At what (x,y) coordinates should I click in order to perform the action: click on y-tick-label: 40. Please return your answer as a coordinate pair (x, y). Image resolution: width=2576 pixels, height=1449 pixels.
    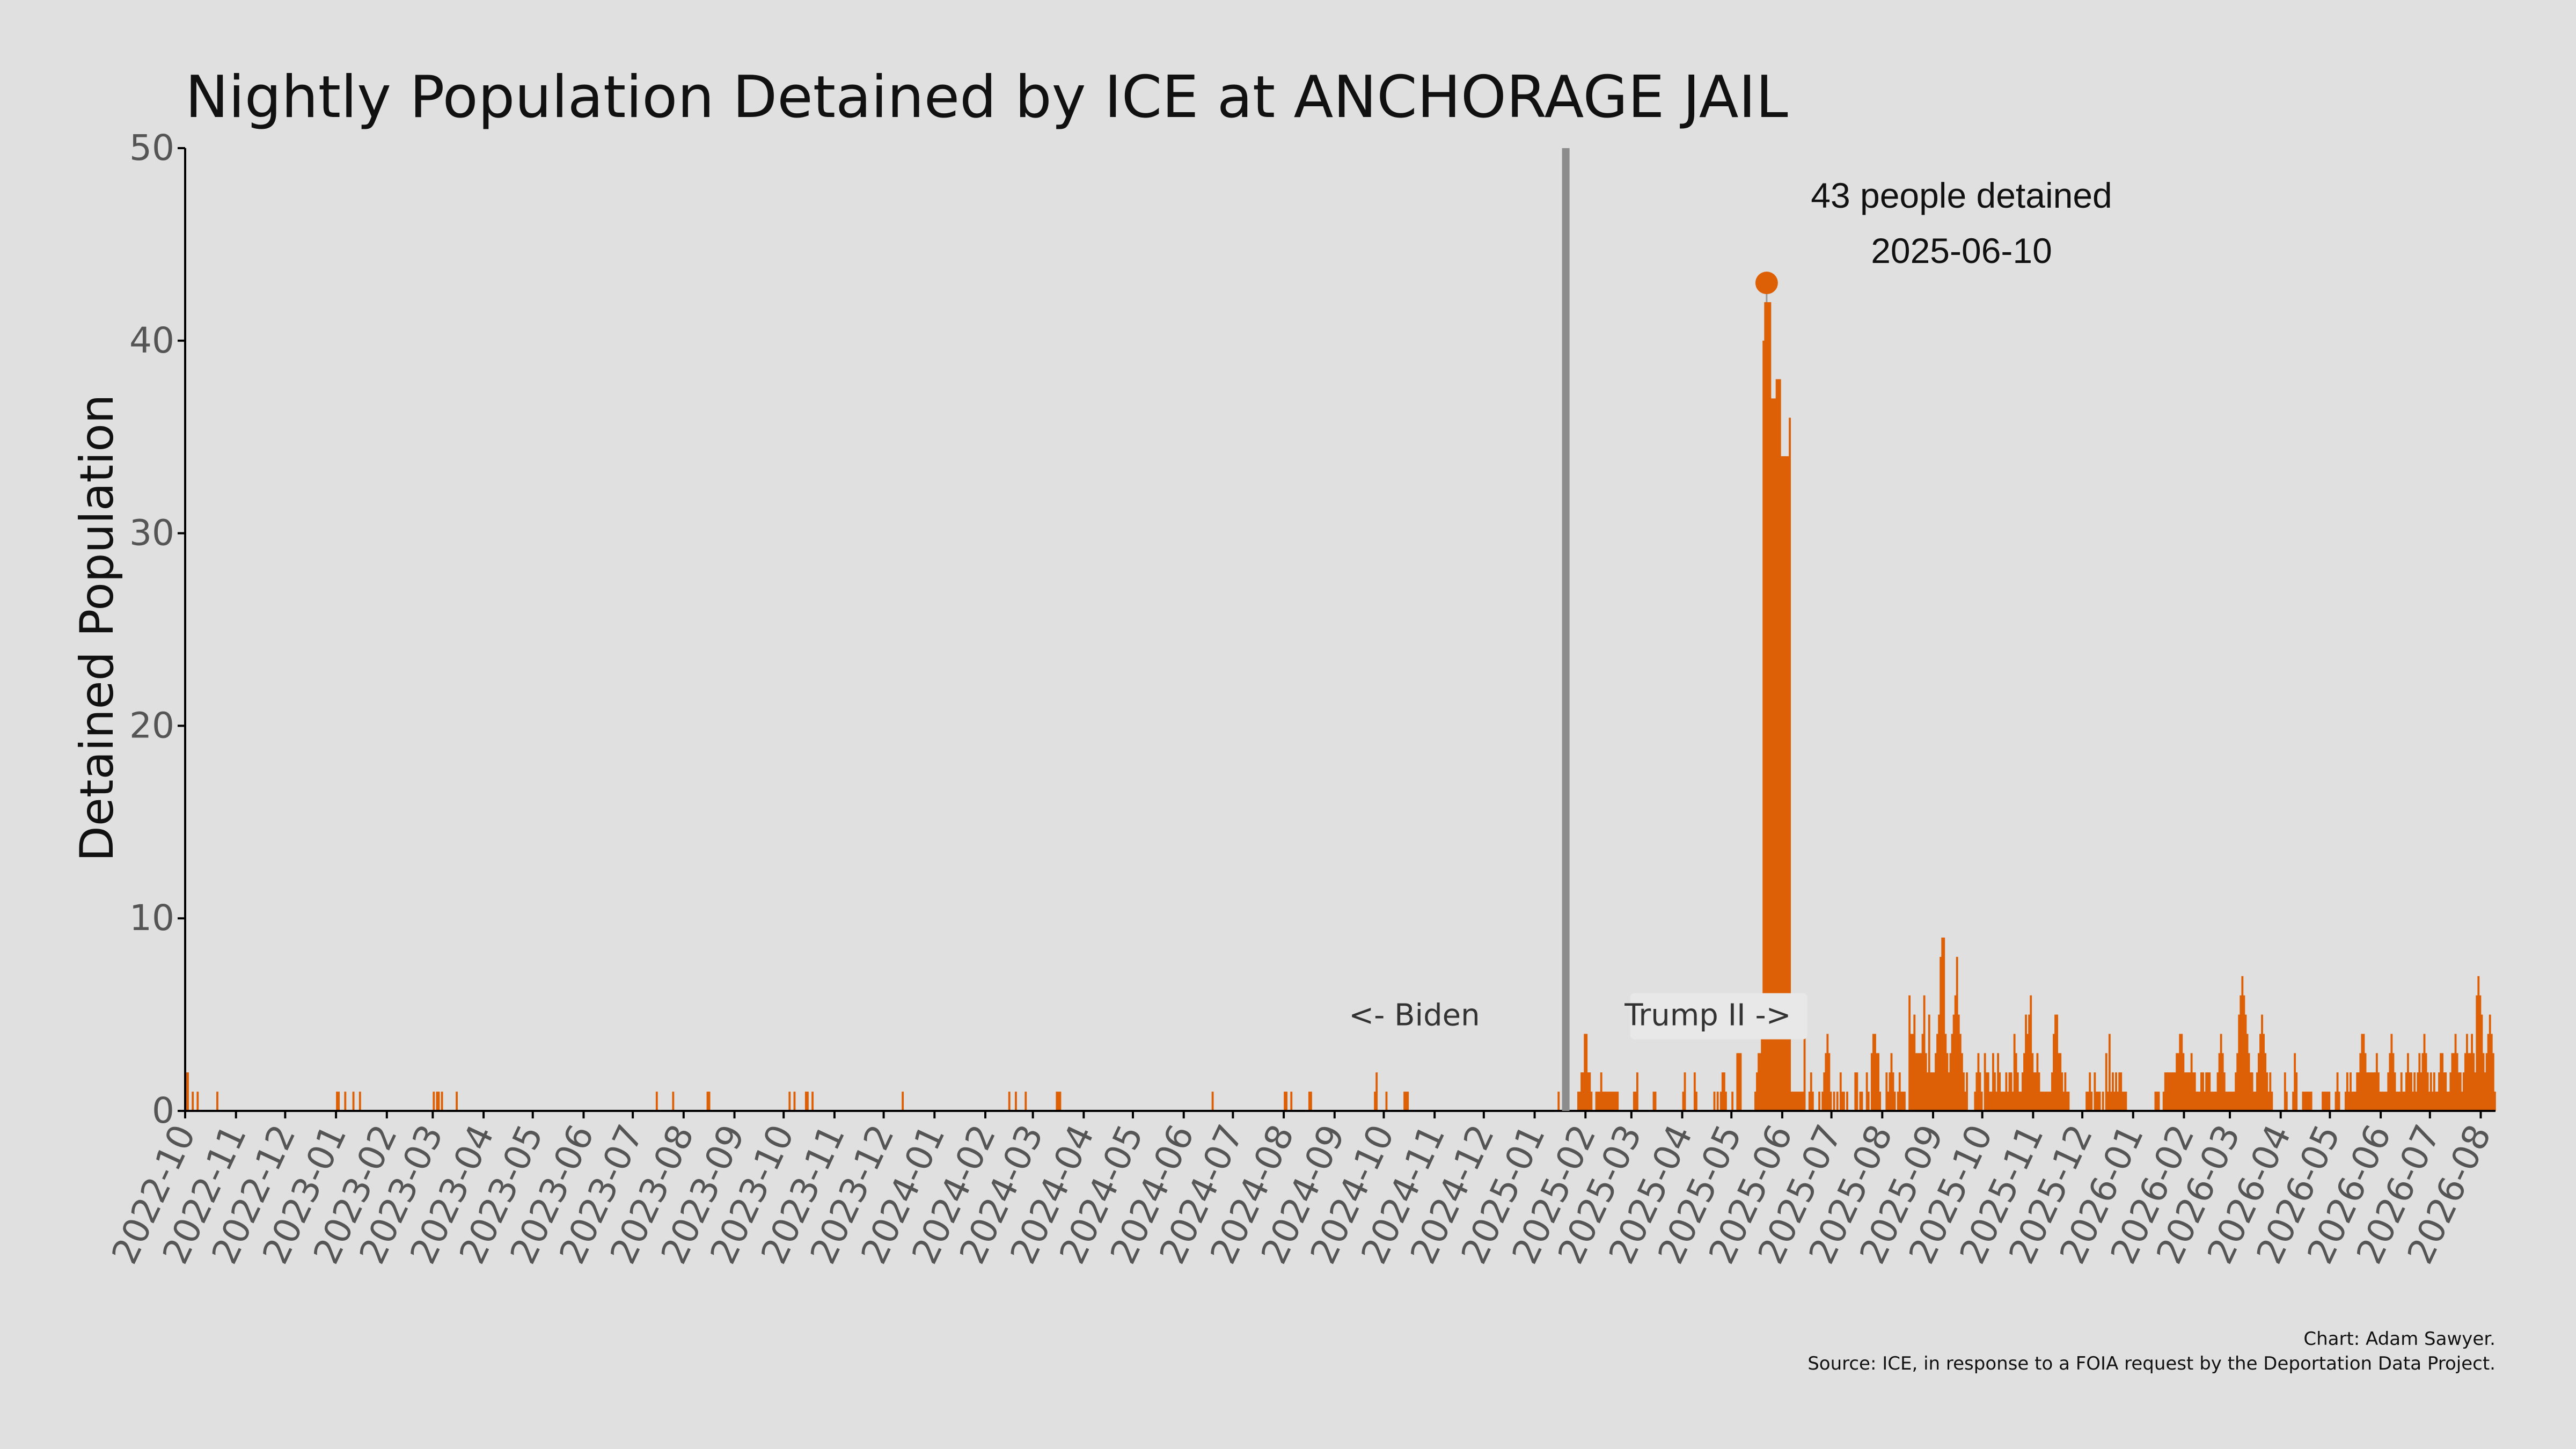
    Looking at the image, I should click on (151, 340).